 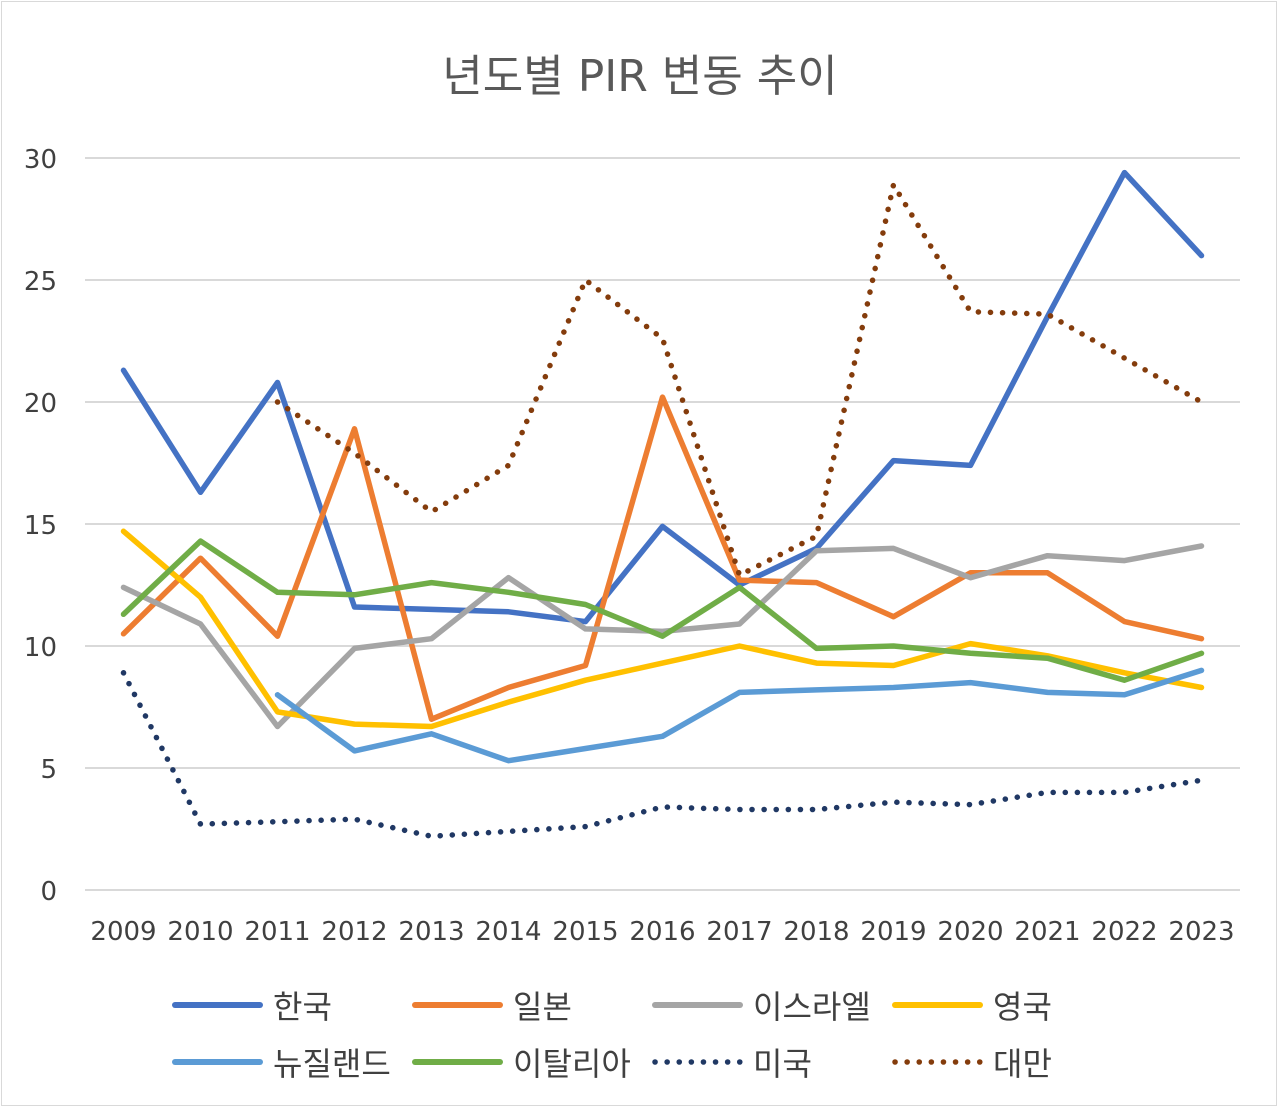 What do you see at coordinates (585, 932) in the screenshot?
I see `x-tick-label: 2015` at bounding box center [585, 932].